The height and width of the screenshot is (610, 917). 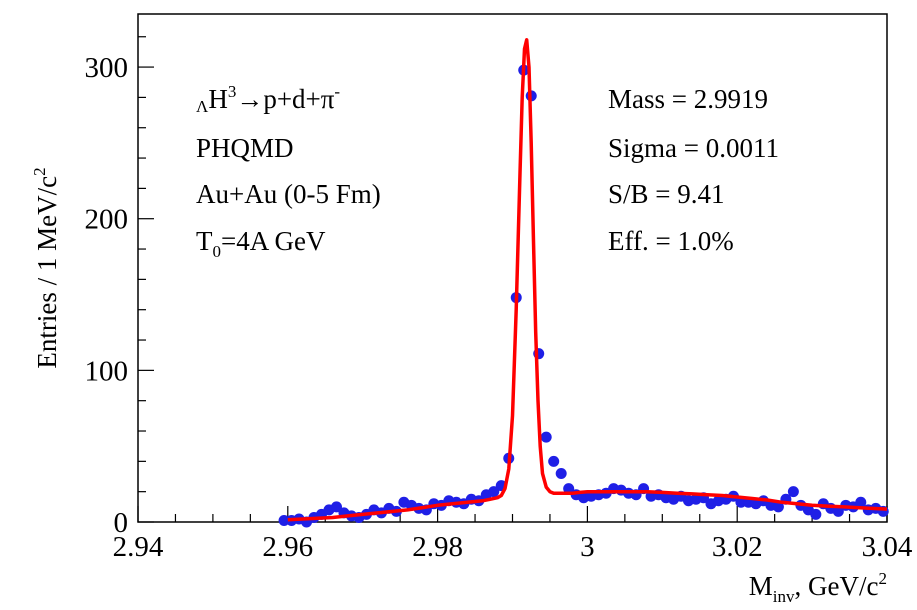 I want to click on x-tick-label: 2.96, so click(x=287, y=547).